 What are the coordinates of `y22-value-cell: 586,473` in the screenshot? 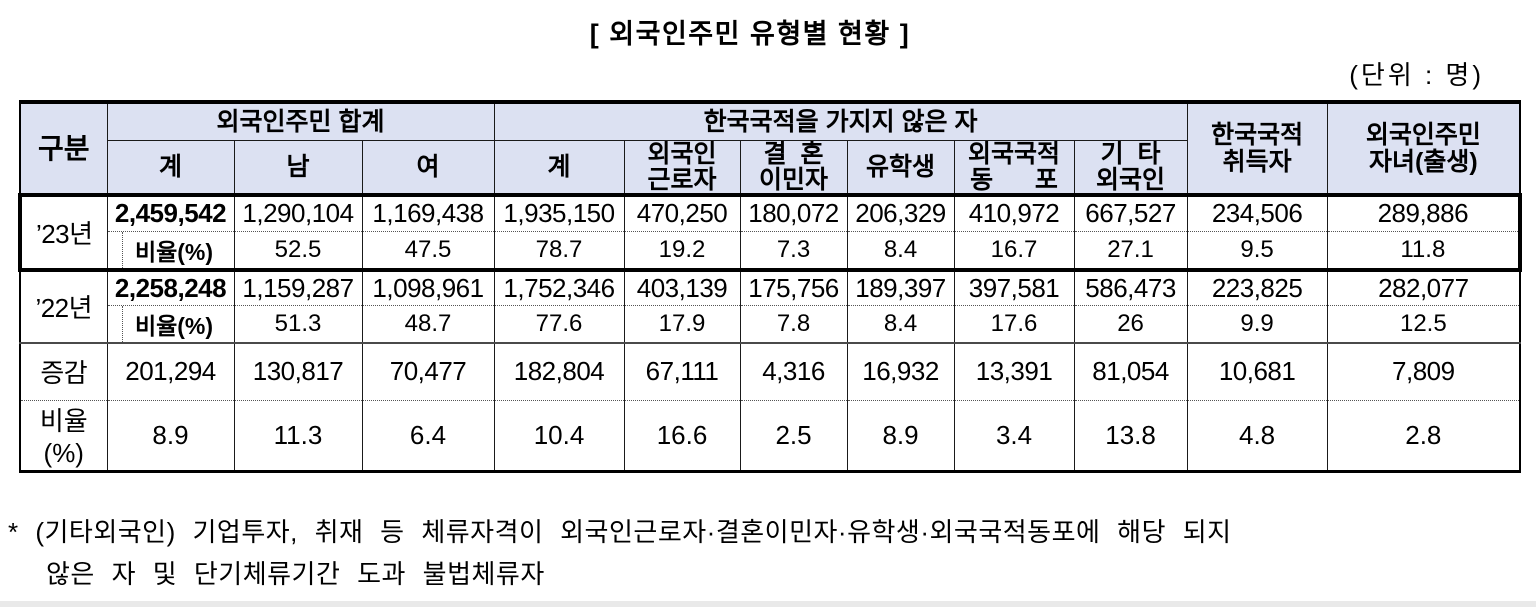 It's located at (1130, 287).